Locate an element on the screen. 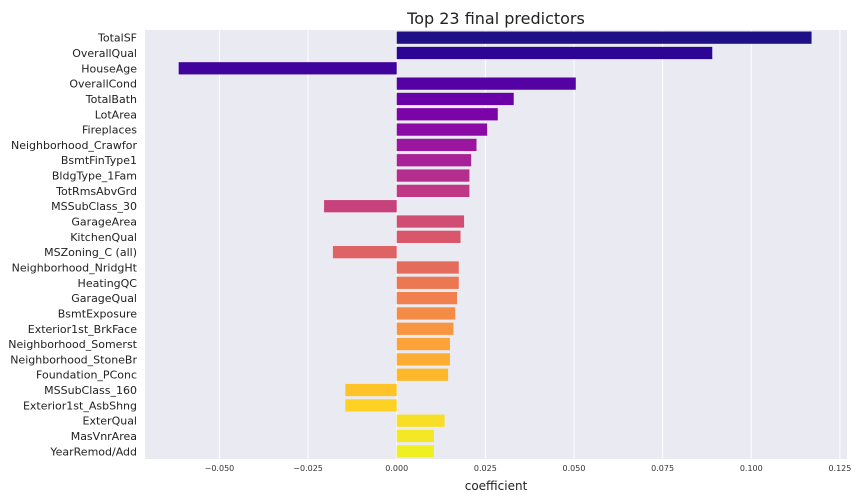 The height and width of the screenshot is (504, 864). bar-totrmsabvgrd is located at coordinates (433, 191).